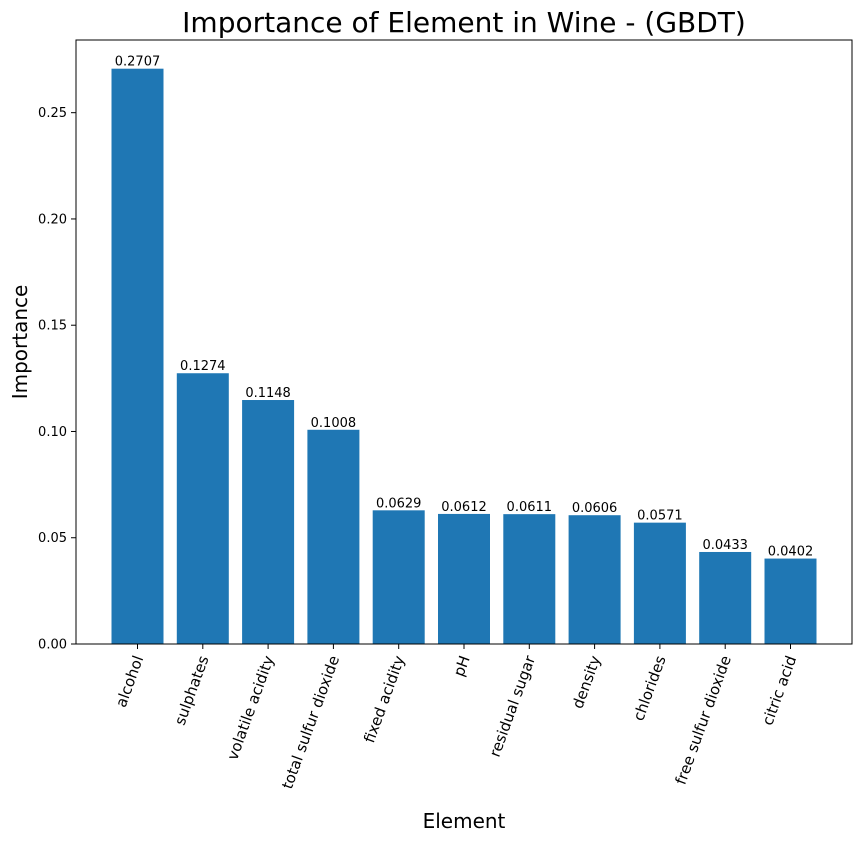  What do you see at coordinates (250, 707) in the screenshot?
I see `x-tick-label: volatile acidity` at bounding box center [250, 707].